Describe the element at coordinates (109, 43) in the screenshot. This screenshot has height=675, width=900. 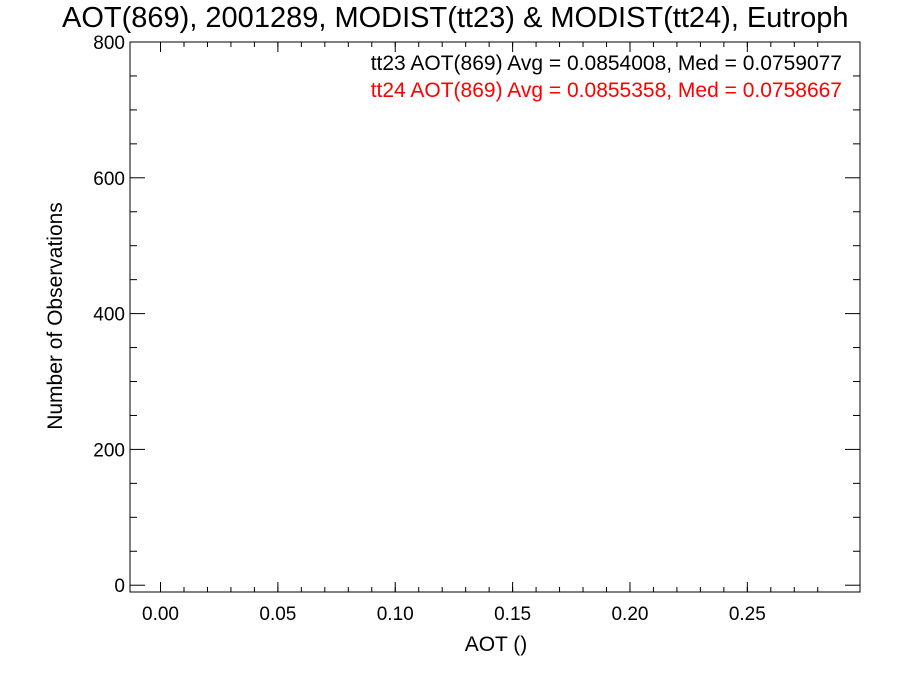
I see `y-tick-label: 800` at that location.